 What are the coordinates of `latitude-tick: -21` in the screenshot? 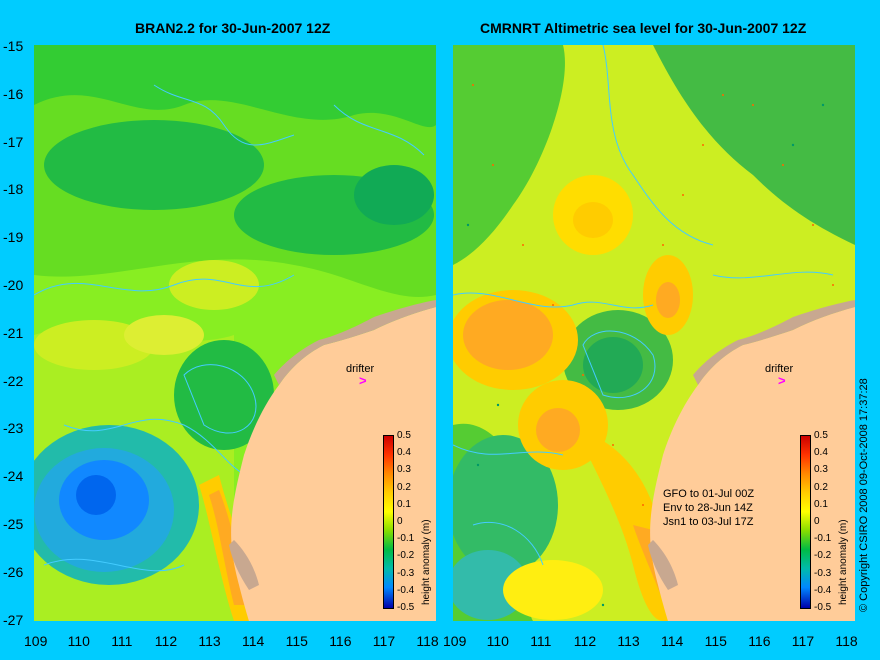 It's located at (13, 332).